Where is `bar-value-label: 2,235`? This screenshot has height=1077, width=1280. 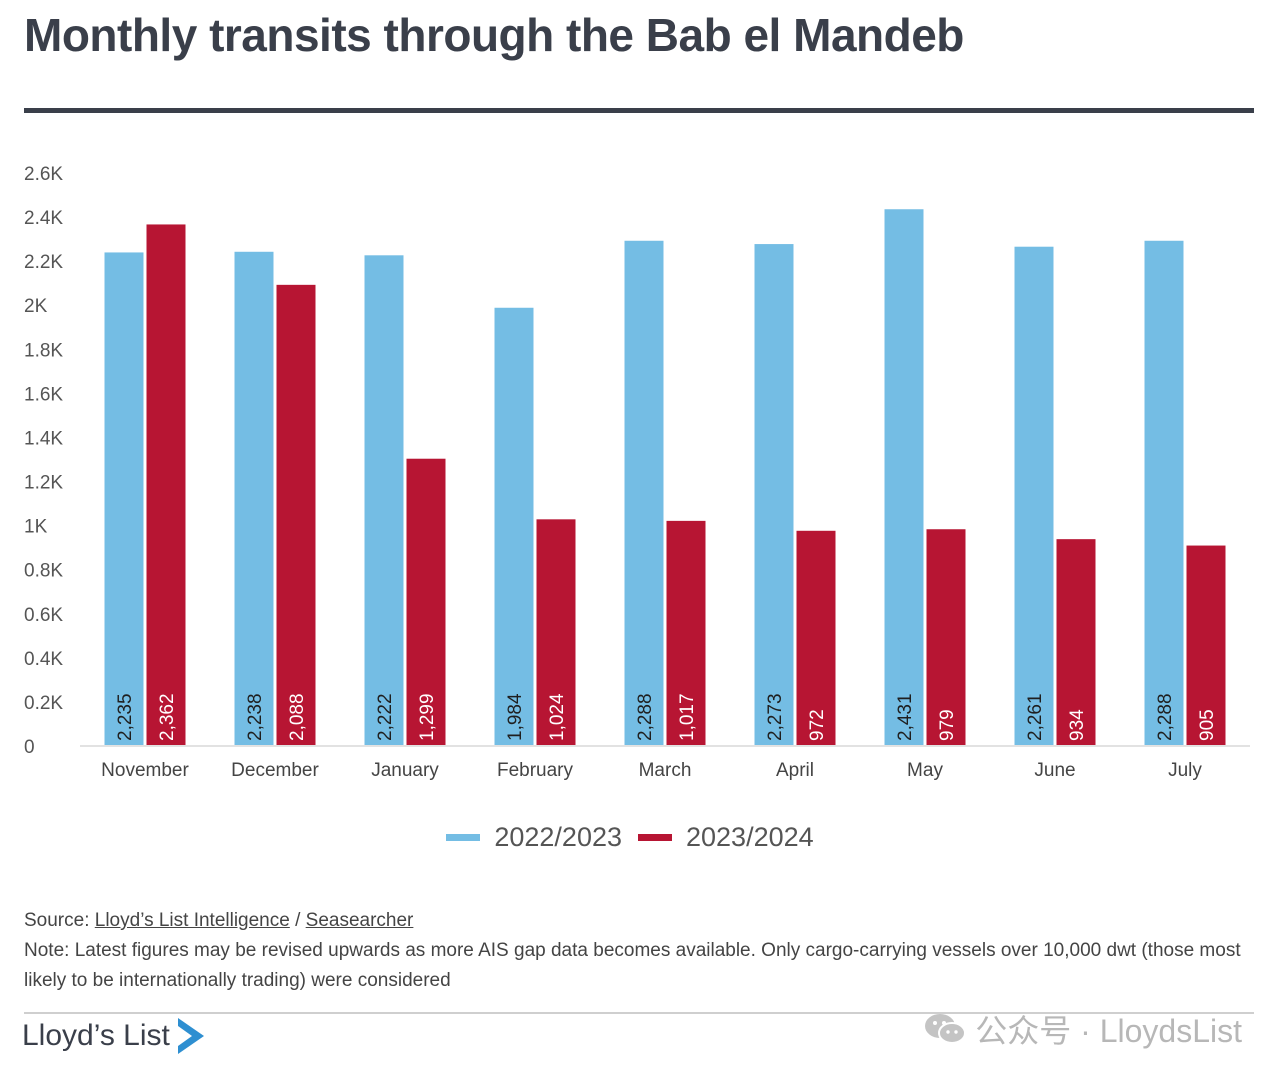
bar-value-label: 2,235 is located at coordinates (125, 717).